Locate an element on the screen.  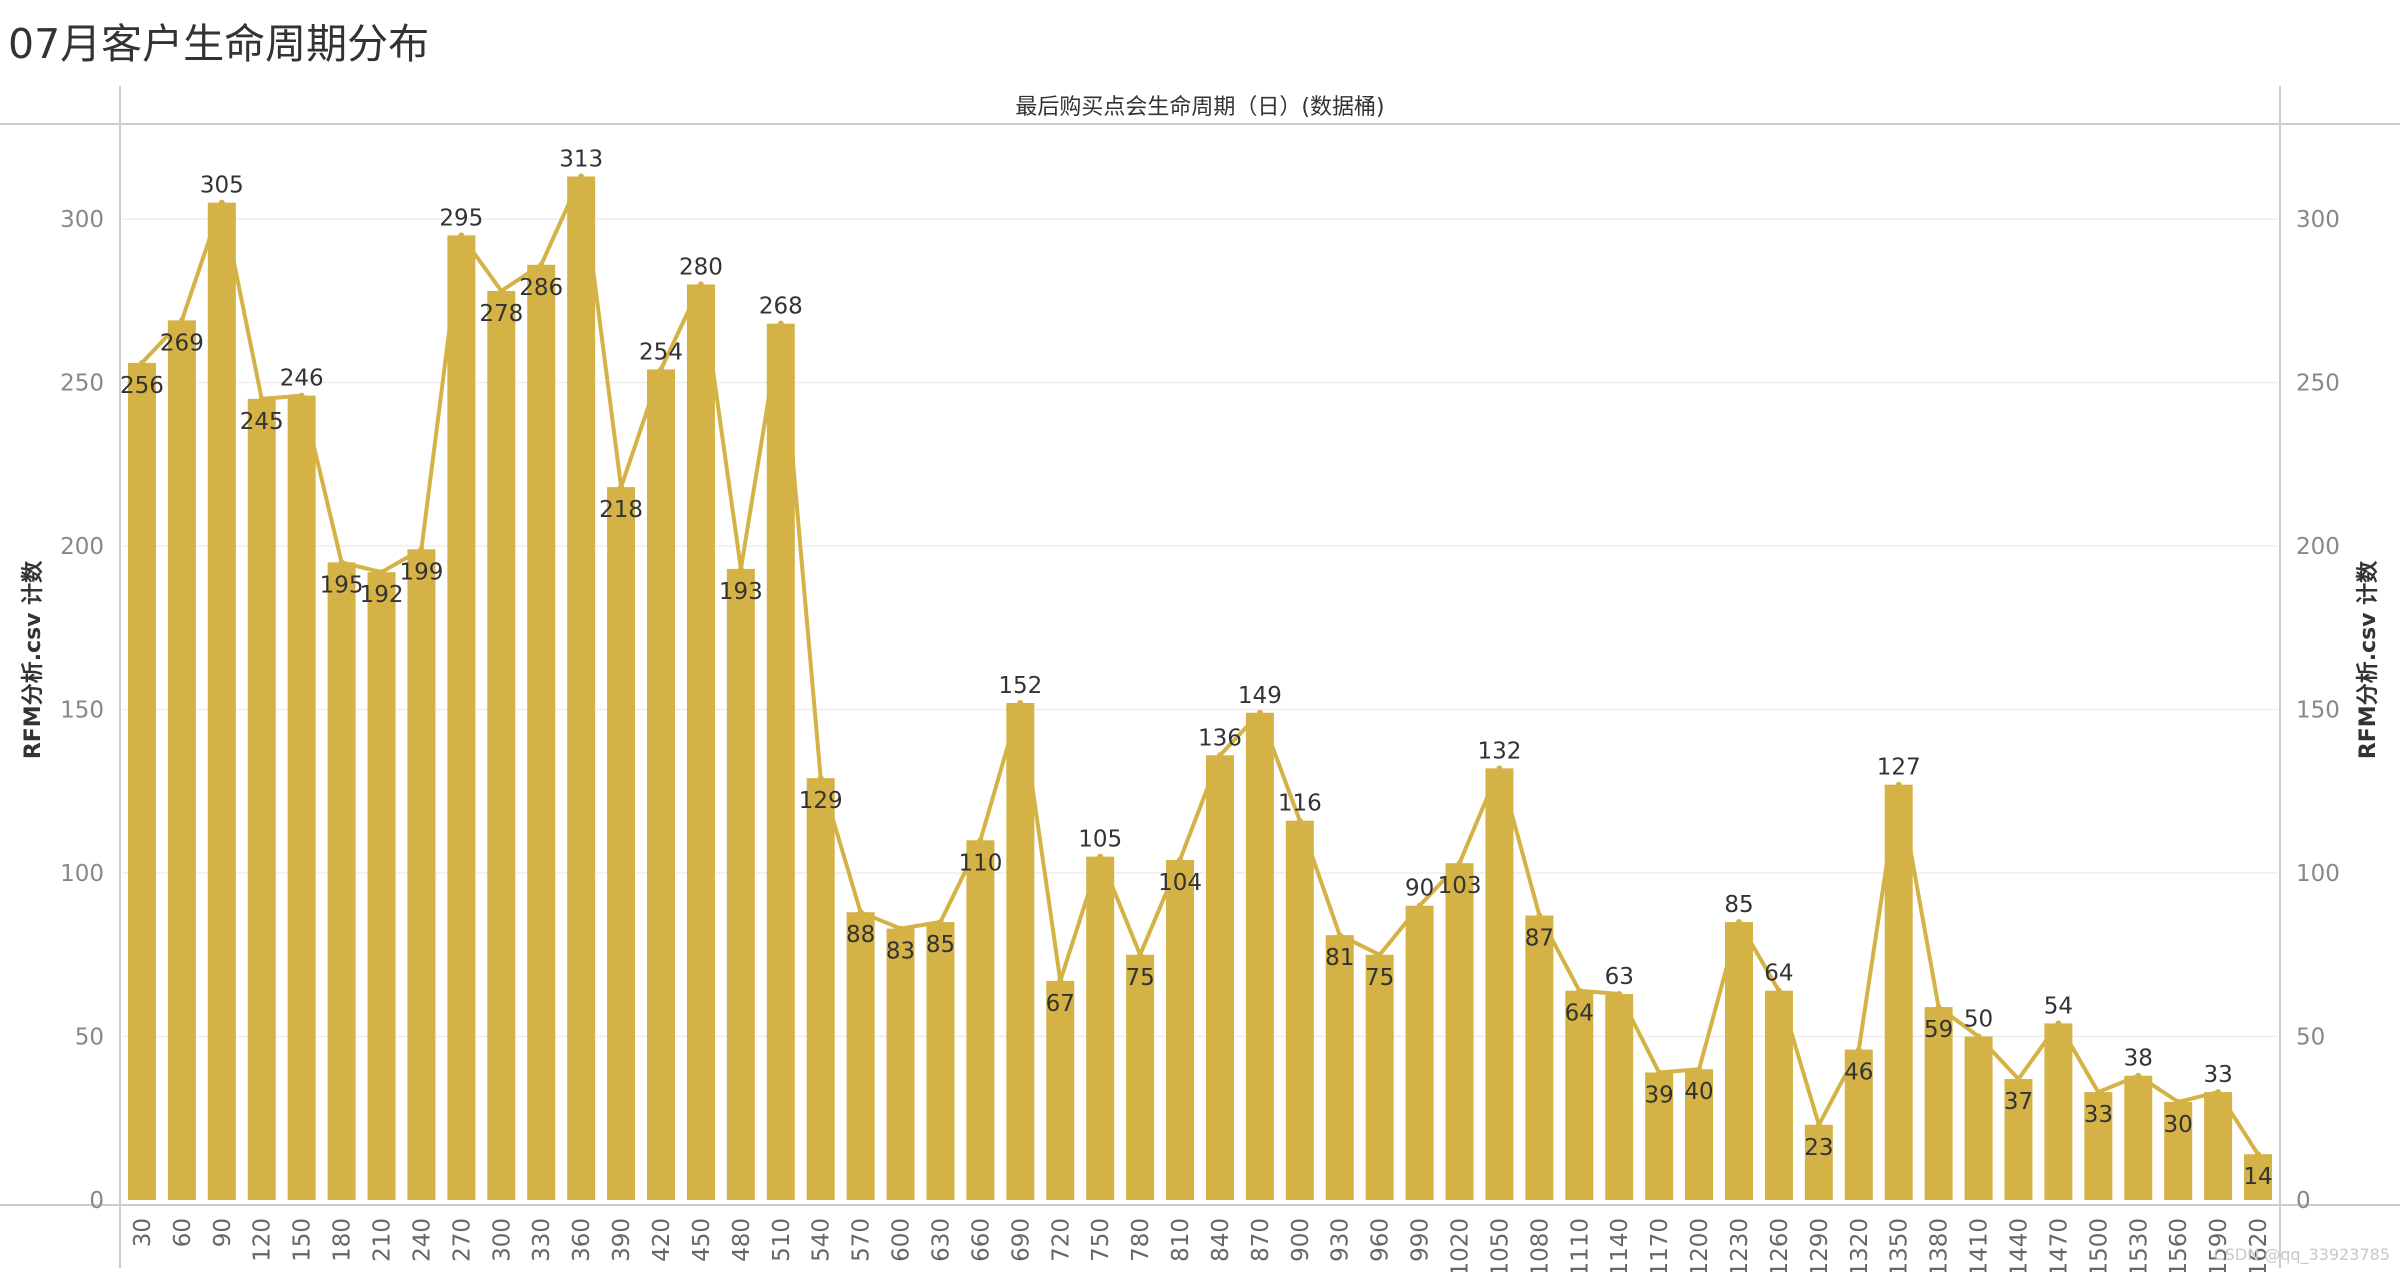
x-tick-label: 630 is located at coordinates (941, 1240).